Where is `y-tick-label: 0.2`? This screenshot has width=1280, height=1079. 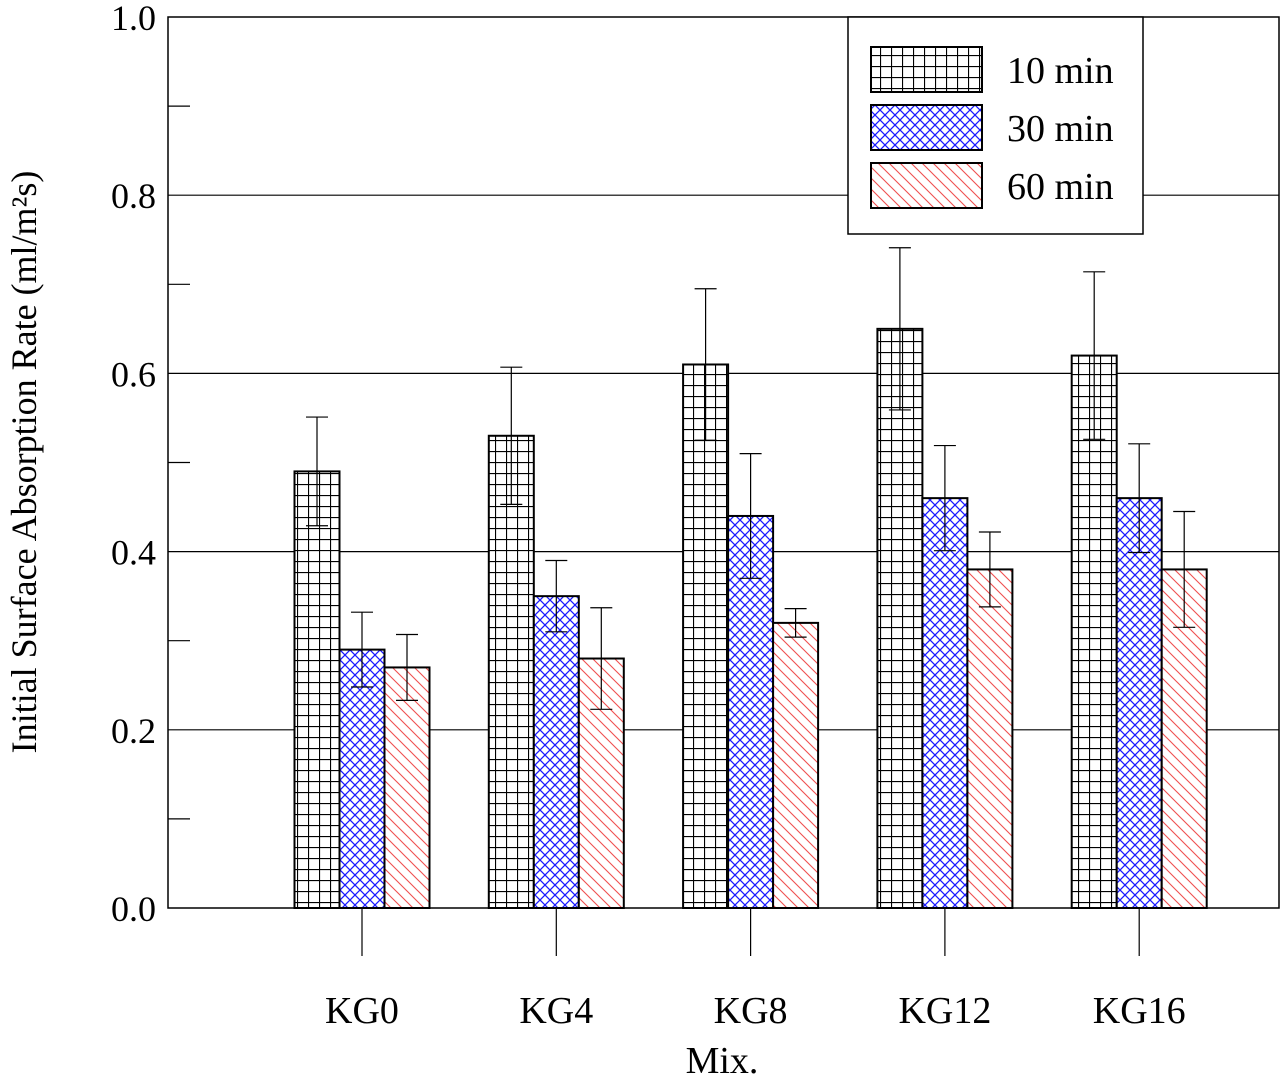 y-tick-label: 0.2 is located at coordinates (133, 731).